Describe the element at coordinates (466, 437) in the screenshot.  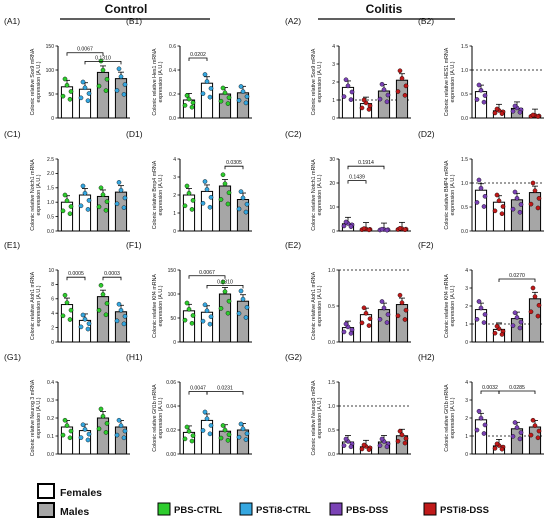
I see `y-tick-label: 1` at that location.